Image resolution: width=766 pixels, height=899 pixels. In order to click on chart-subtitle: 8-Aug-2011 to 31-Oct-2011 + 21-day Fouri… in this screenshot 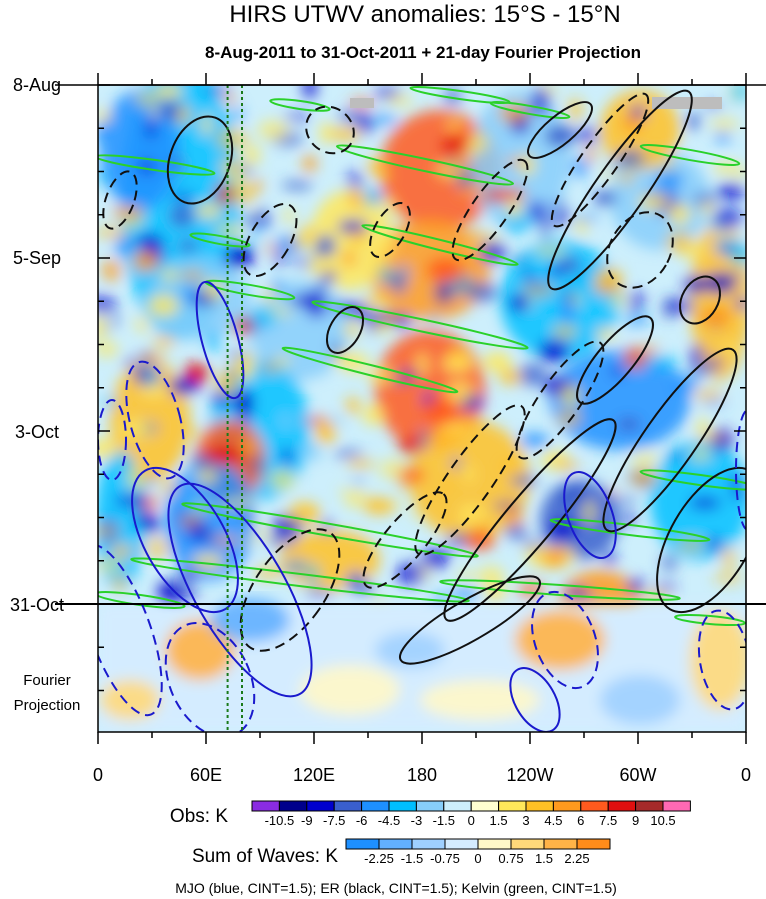, I will do `click(423, 52)`.